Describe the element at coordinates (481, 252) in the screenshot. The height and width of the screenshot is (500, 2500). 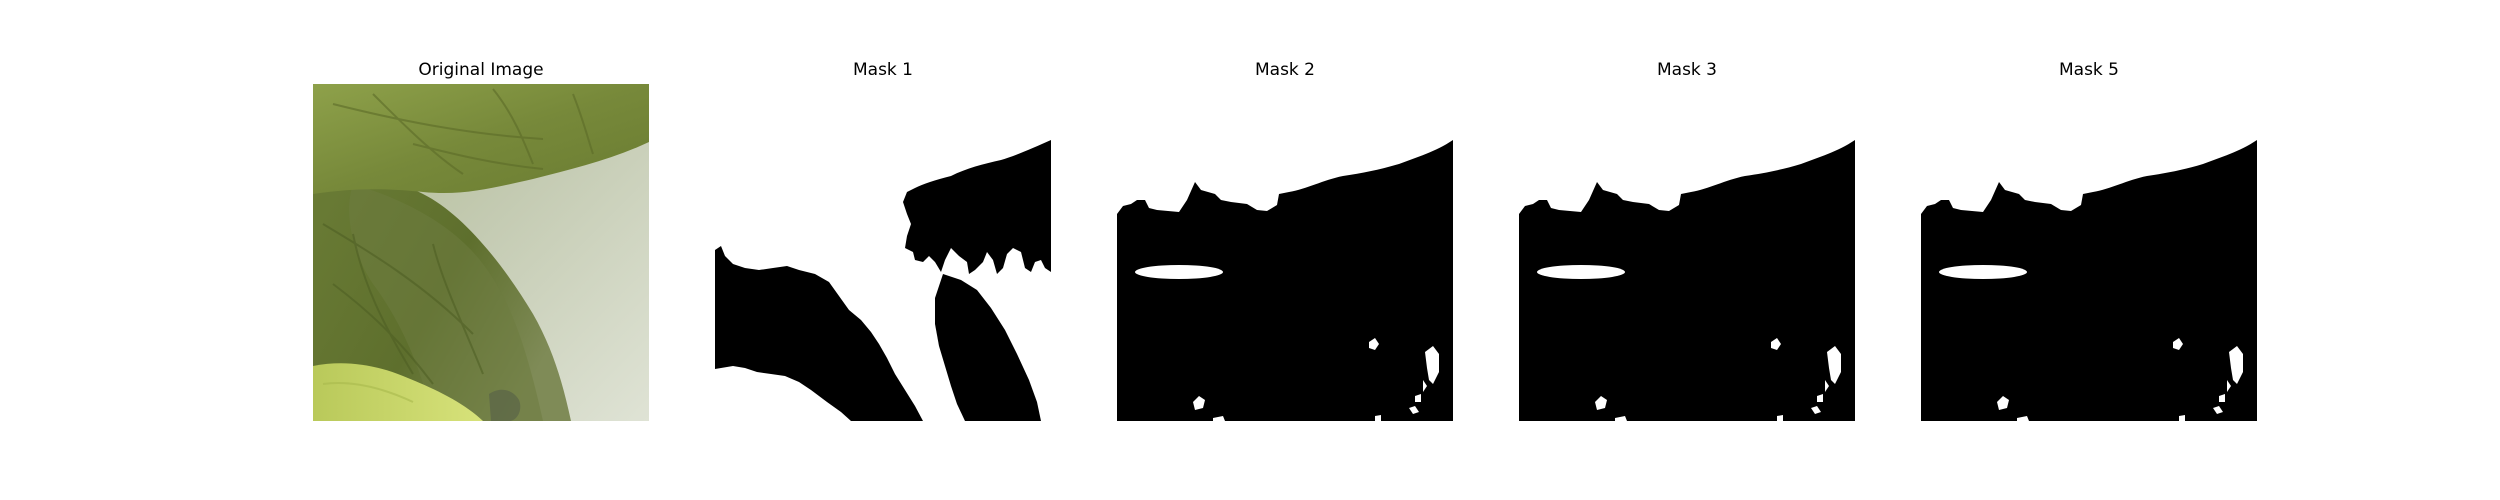
I see `original-image` at that location.